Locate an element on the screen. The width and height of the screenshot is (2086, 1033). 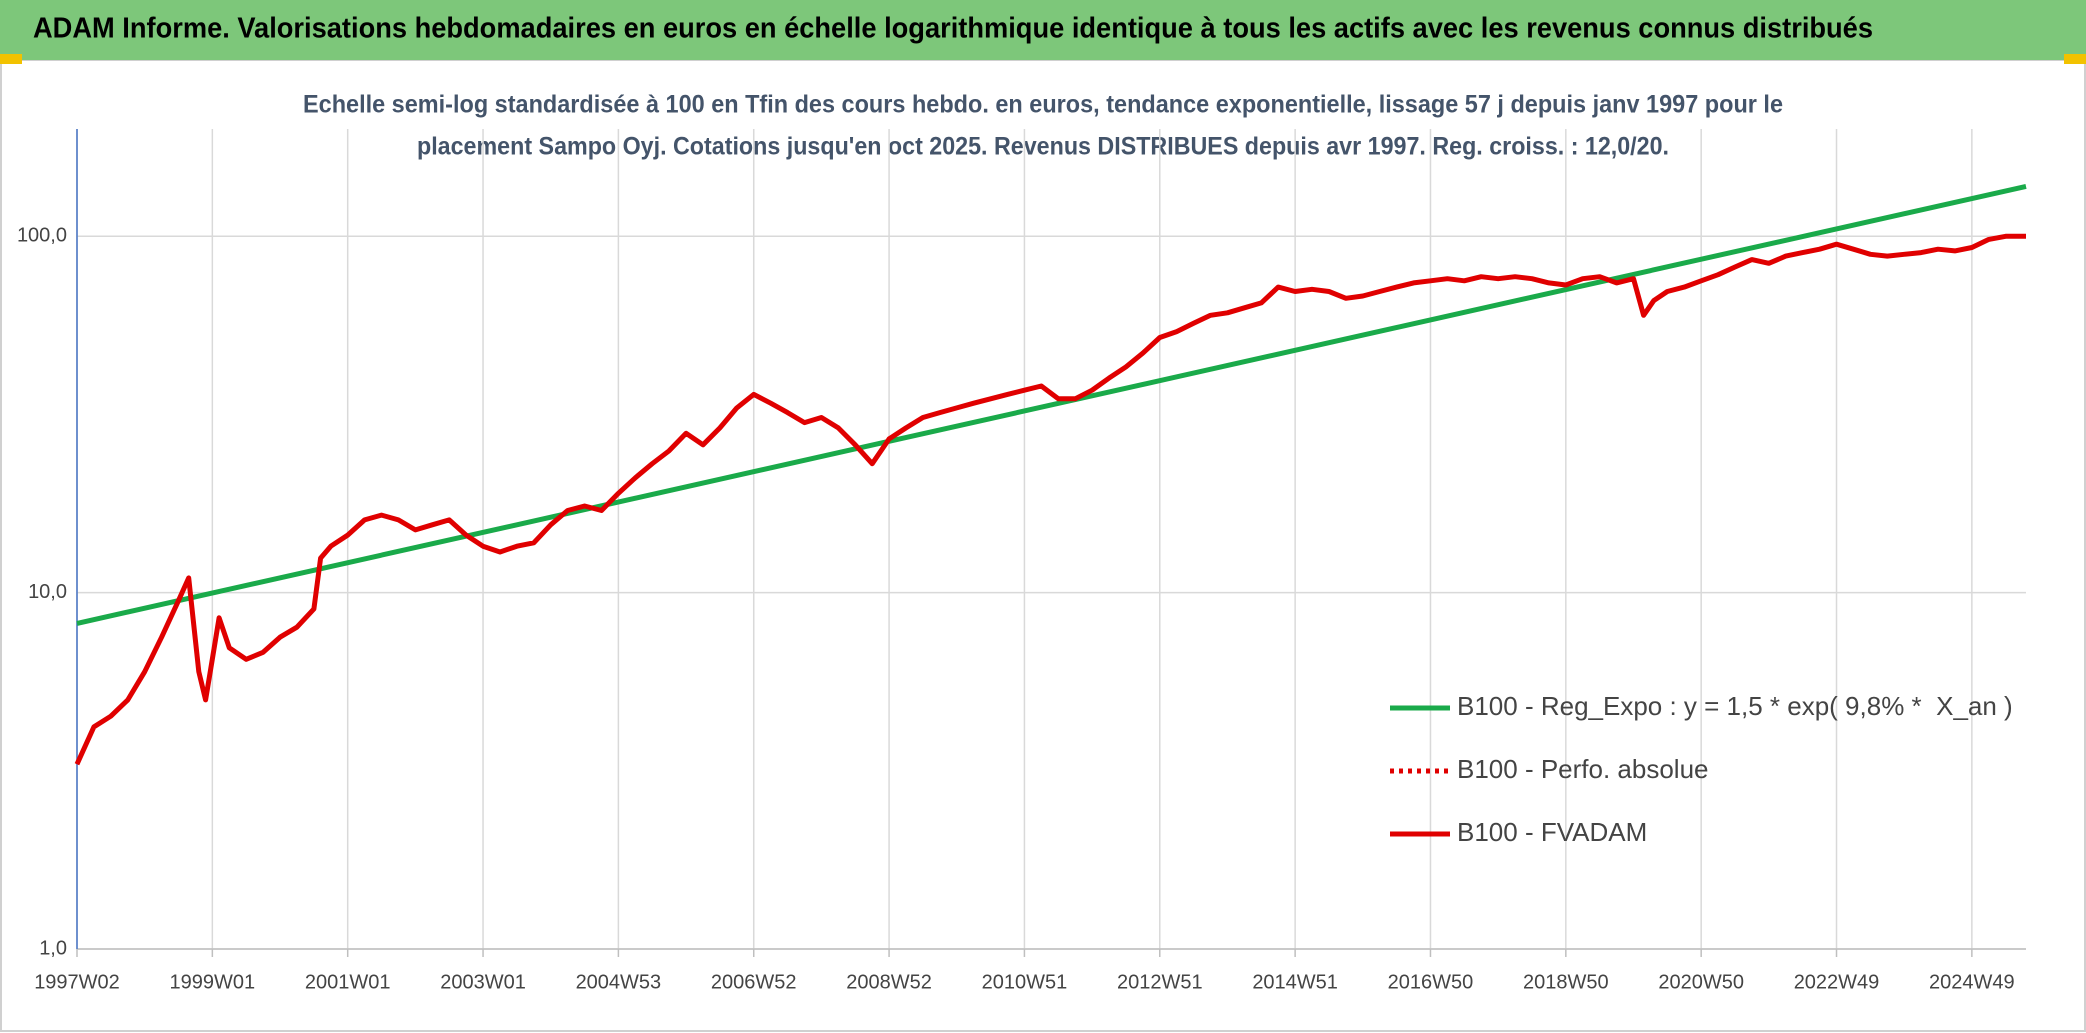
y-tick-label: 100,0 is located at coordinates (42, 236).